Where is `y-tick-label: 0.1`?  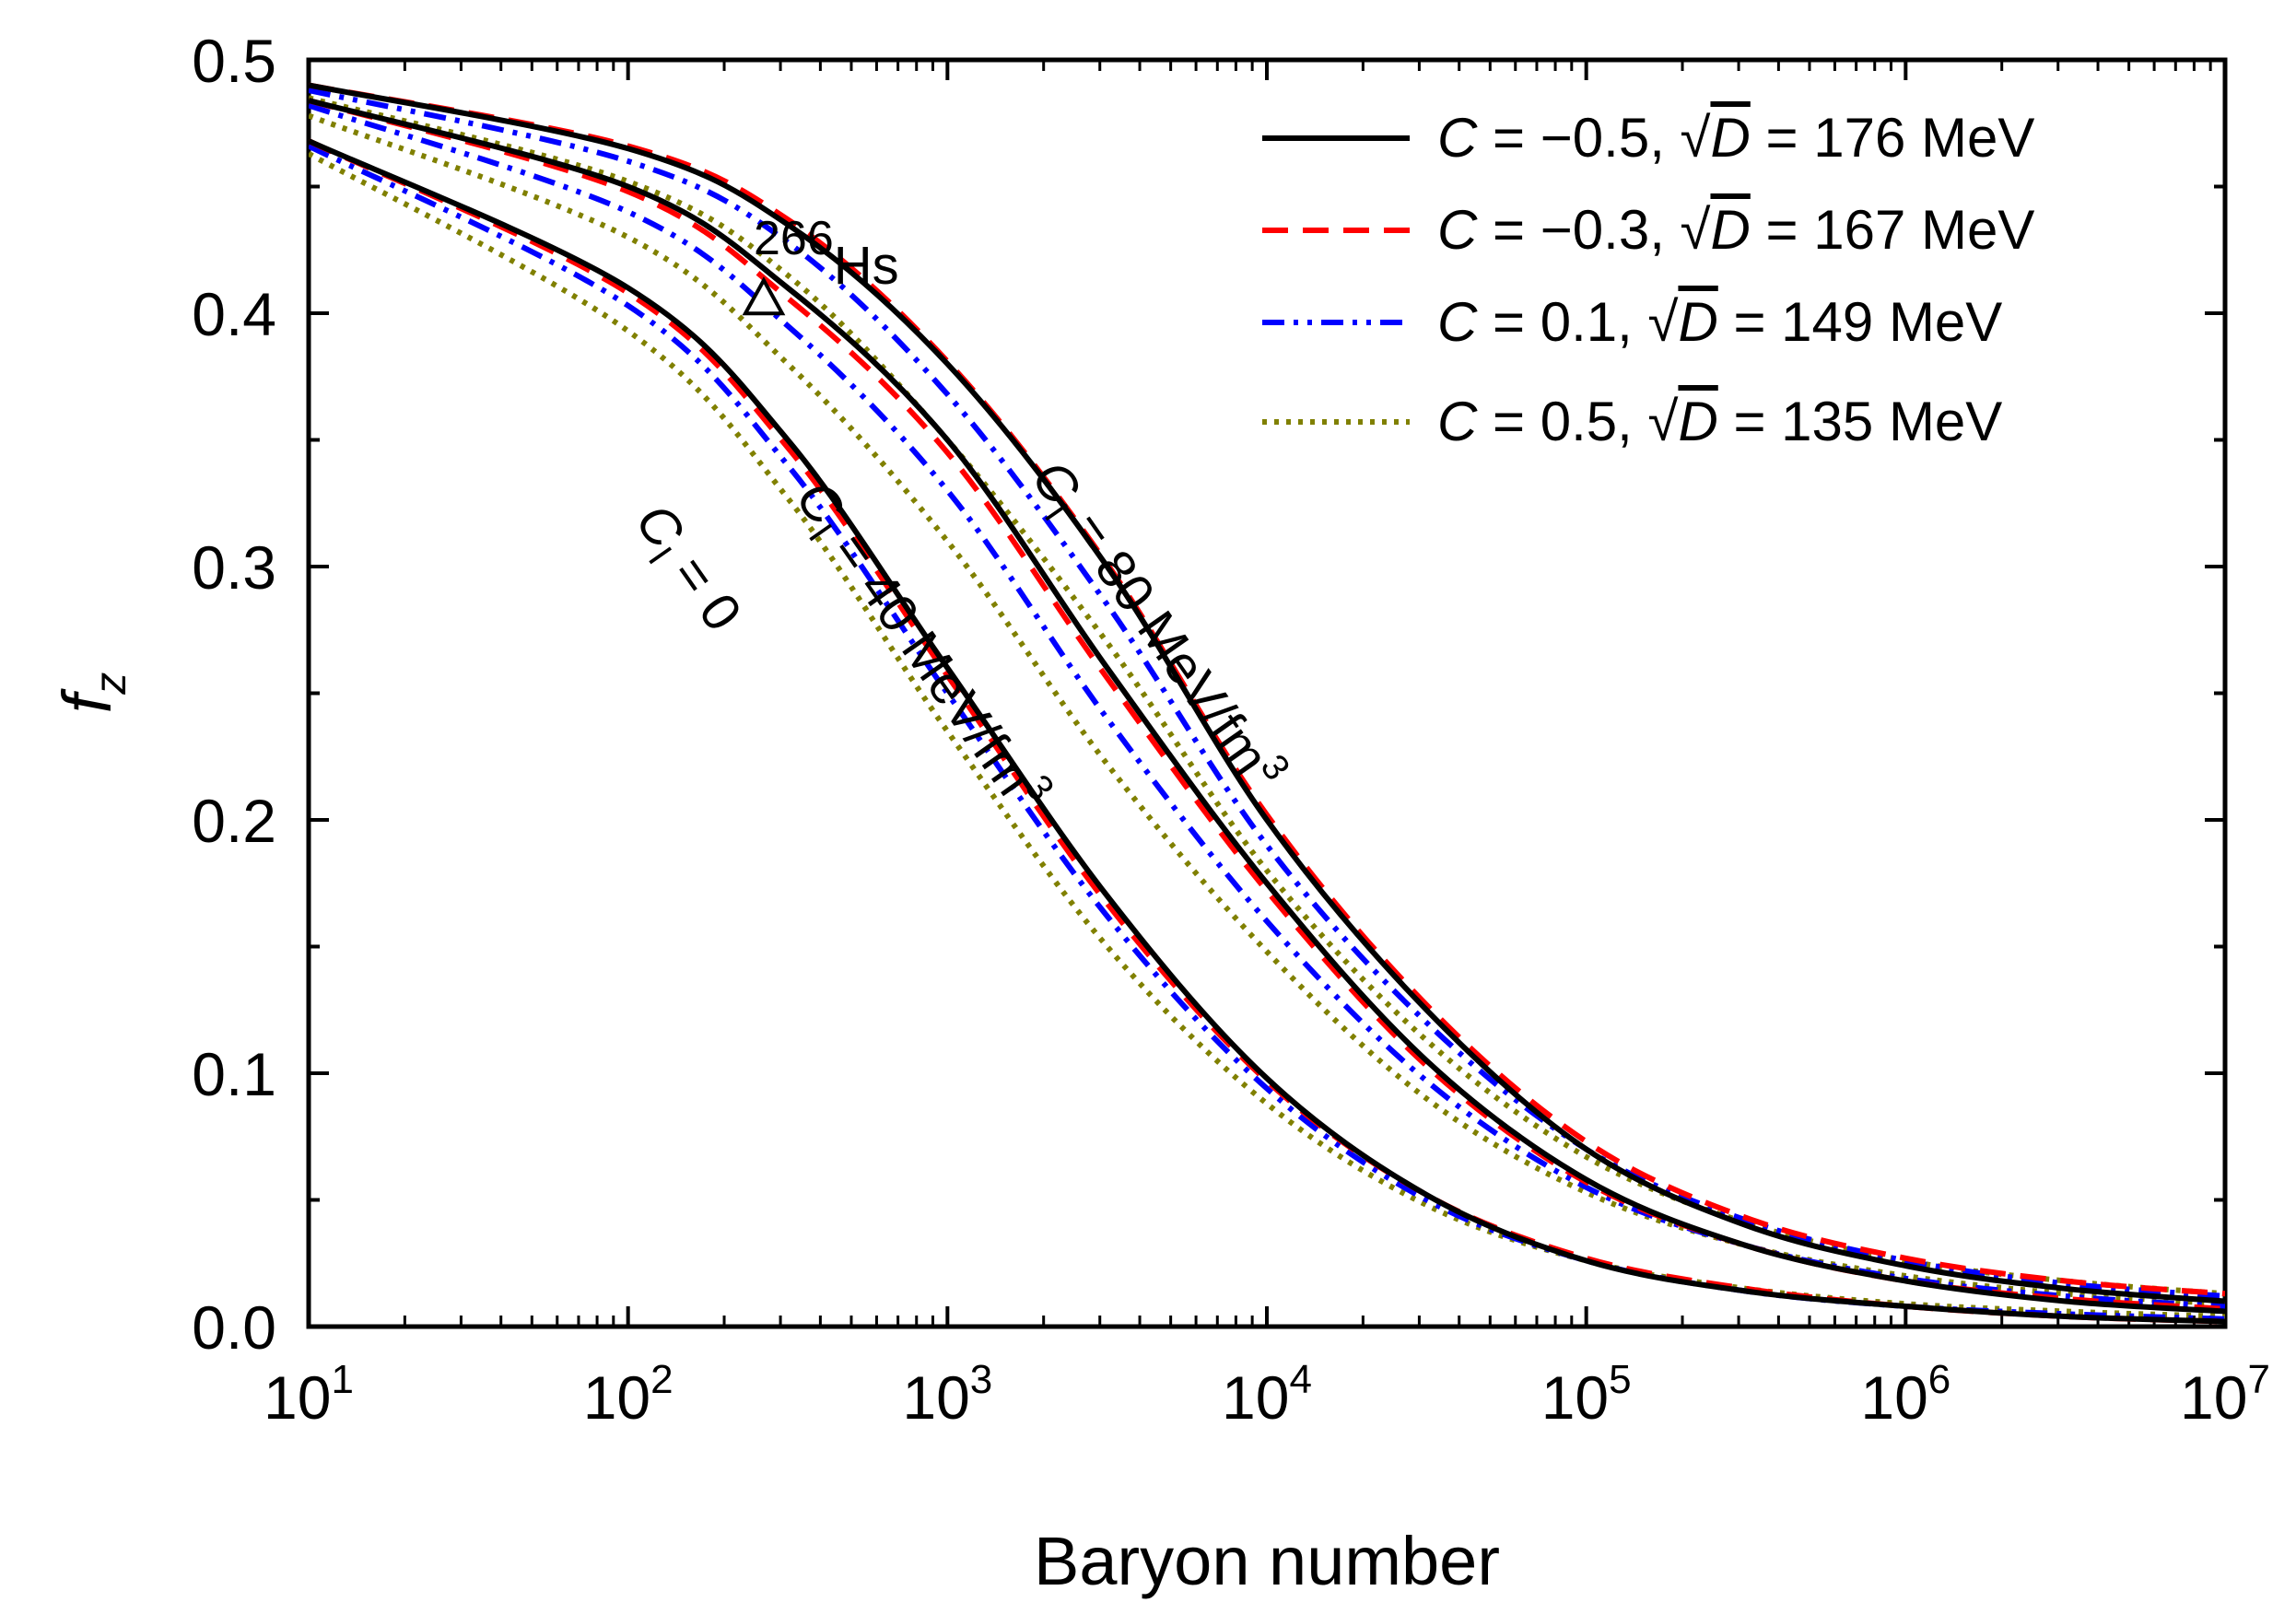
y-tick-label: 0.1 is located at coordinates (234, 1074).